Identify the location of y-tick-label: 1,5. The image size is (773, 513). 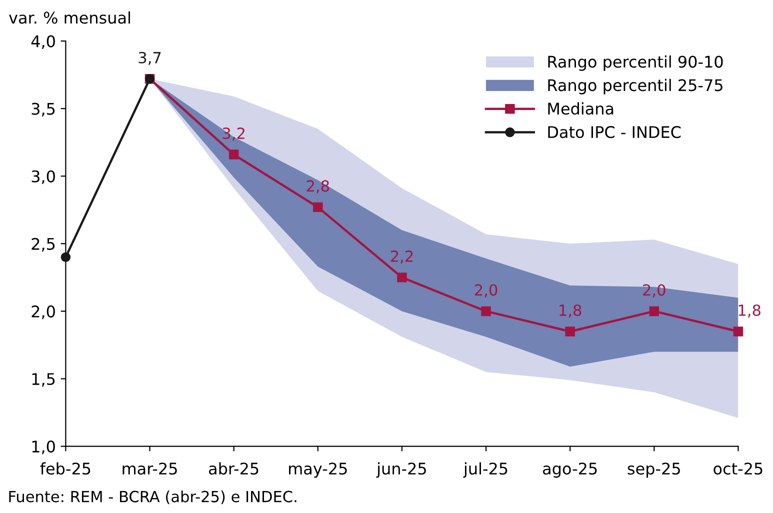
(43, 380).